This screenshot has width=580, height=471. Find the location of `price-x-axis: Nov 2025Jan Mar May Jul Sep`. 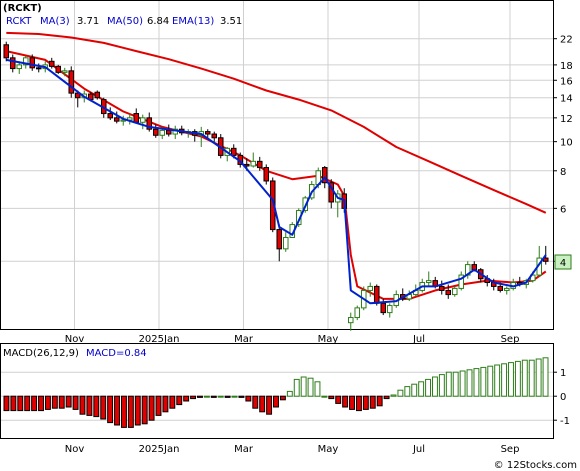

price-x-axis: Nov 2025Jan Mar May Jul Sep is located at coordinates (292, 339).